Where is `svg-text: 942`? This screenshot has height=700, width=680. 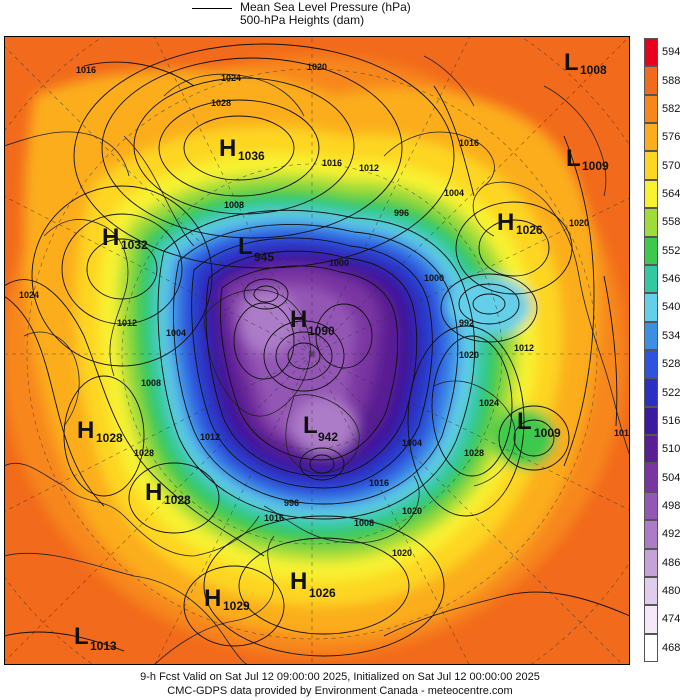 svg-text: 942 is located at coordinates (328, 437).